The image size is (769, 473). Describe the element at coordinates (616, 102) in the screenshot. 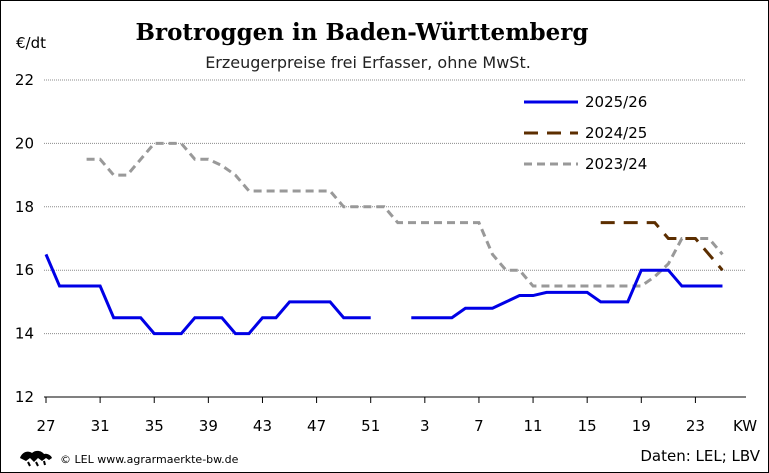

I see `legend-label: 2025/26` at that location.